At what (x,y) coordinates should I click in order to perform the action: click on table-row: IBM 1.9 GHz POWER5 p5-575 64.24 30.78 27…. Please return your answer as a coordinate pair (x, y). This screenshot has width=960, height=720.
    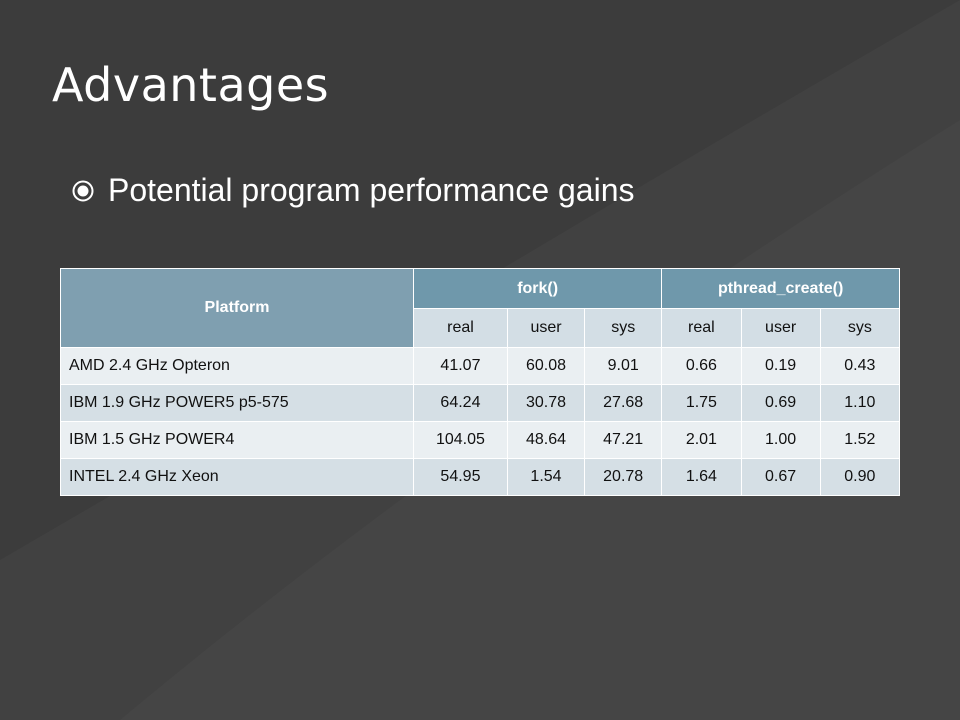
    Looking at the image, I should click on (480, 403).